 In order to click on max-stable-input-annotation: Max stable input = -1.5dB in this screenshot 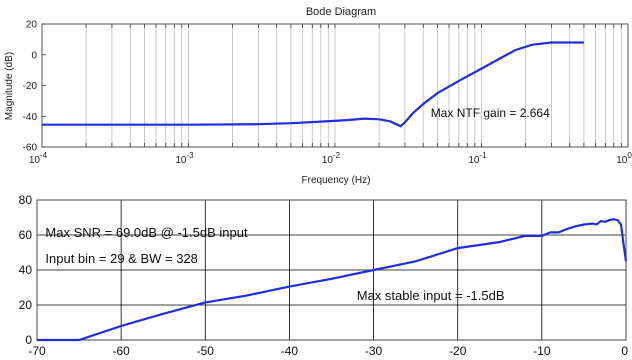, I will do `click(431, 295)`.